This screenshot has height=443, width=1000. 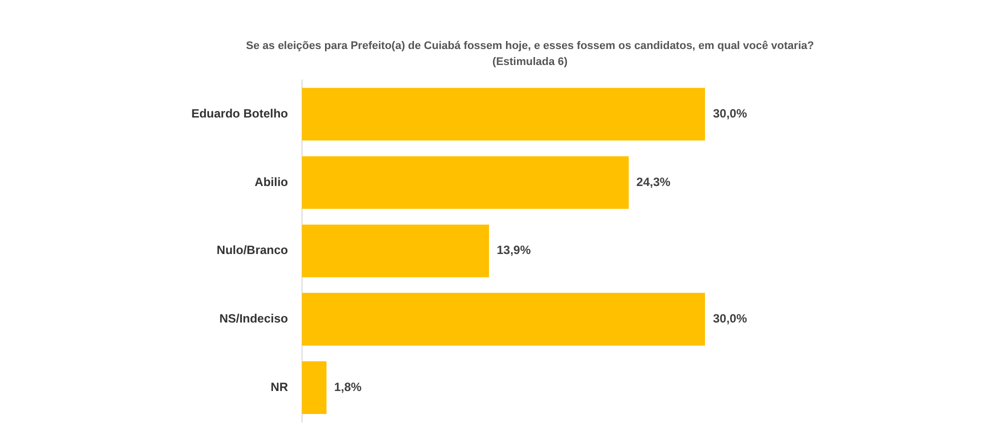 I want to click on chart-title: Se as eleições para Prefeito(a) de Cuiabá fossem hoje, e esses fossem os candidatos, em qual você votaria? (Estimulada 6), so click(x=530, y=54).